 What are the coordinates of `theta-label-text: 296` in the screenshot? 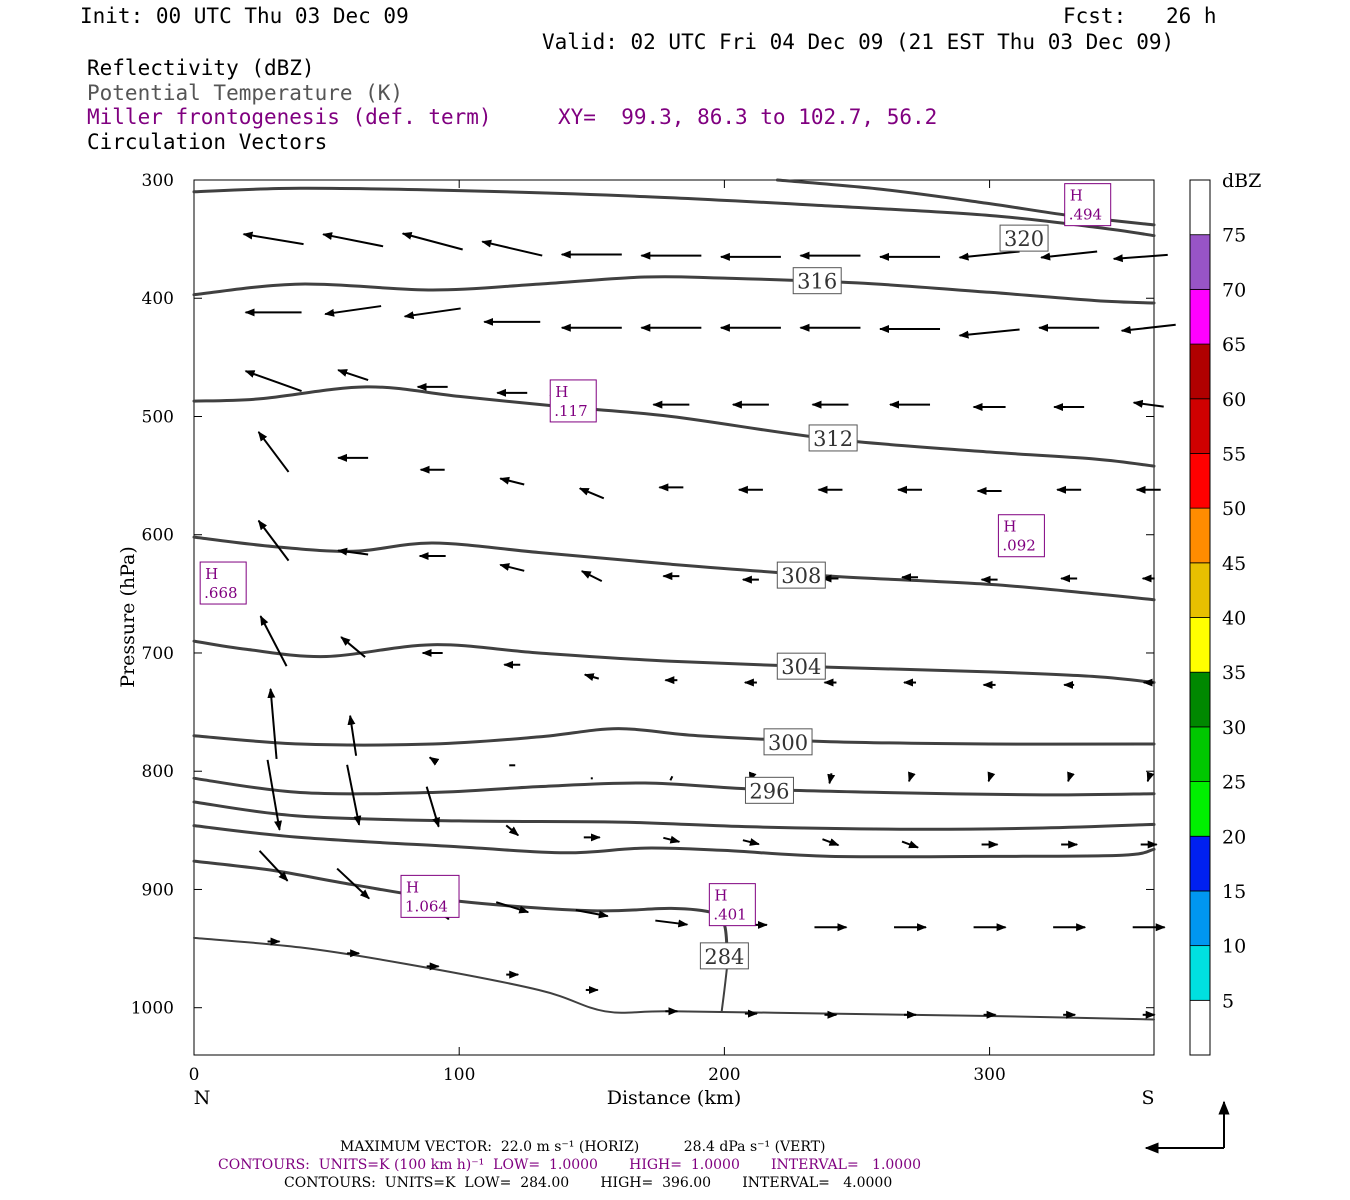 It's located at (769, 791).